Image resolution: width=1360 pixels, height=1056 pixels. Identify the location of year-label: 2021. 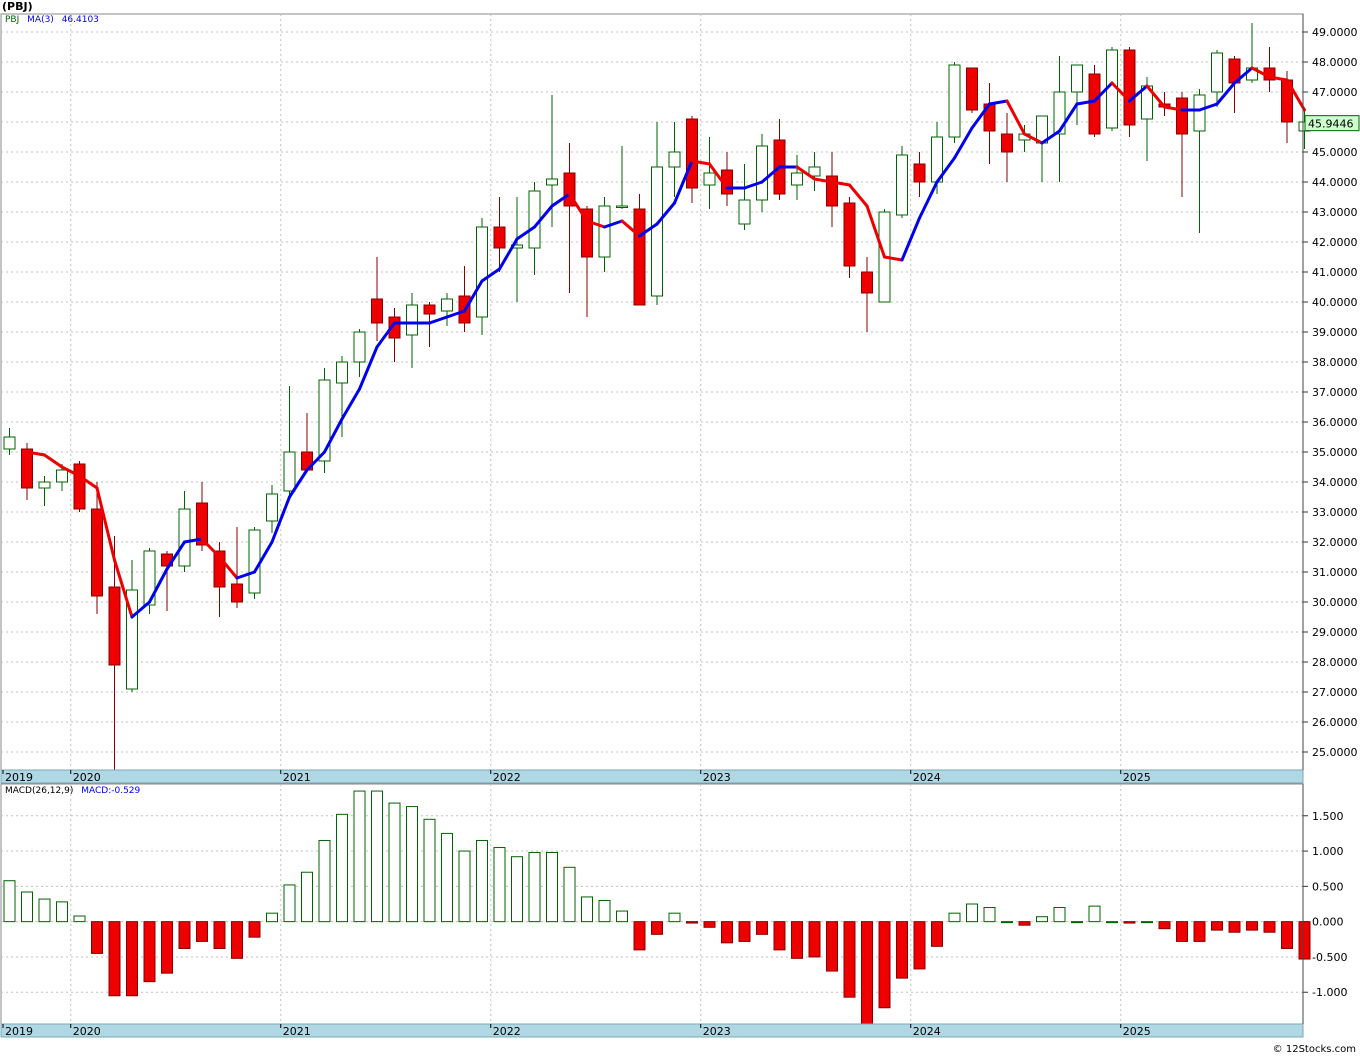
(297, 1031).